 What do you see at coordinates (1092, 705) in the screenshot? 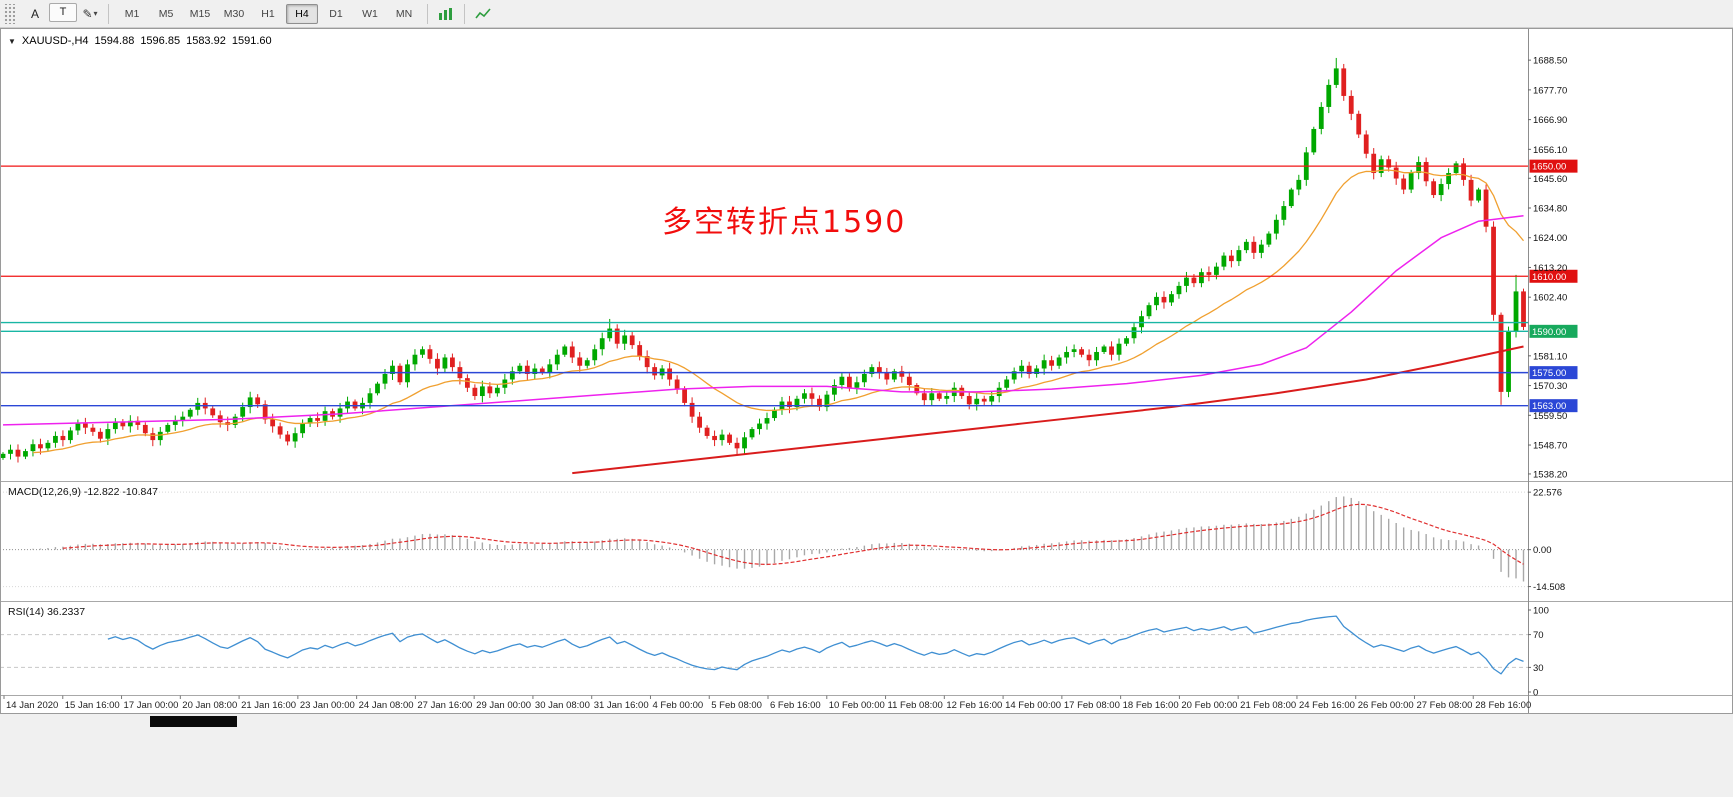
I see `time-axis-label: 17 Feb 08:00` at bounding box center [1092, 705].